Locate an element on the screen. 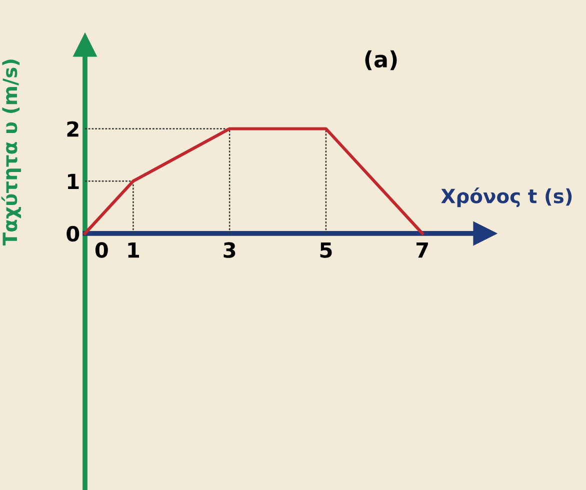  y-tick-label: 2 is located at coordinates (72, 129).